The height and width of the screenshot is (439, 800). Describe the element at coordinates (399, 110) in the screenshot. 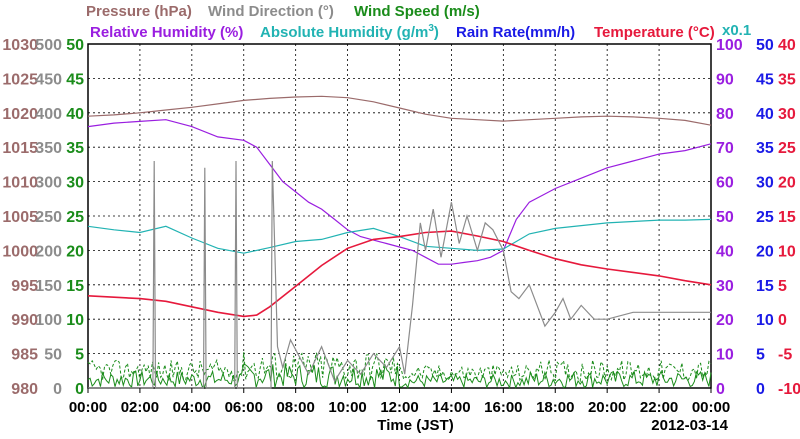

I see `pressure-line` at that location.